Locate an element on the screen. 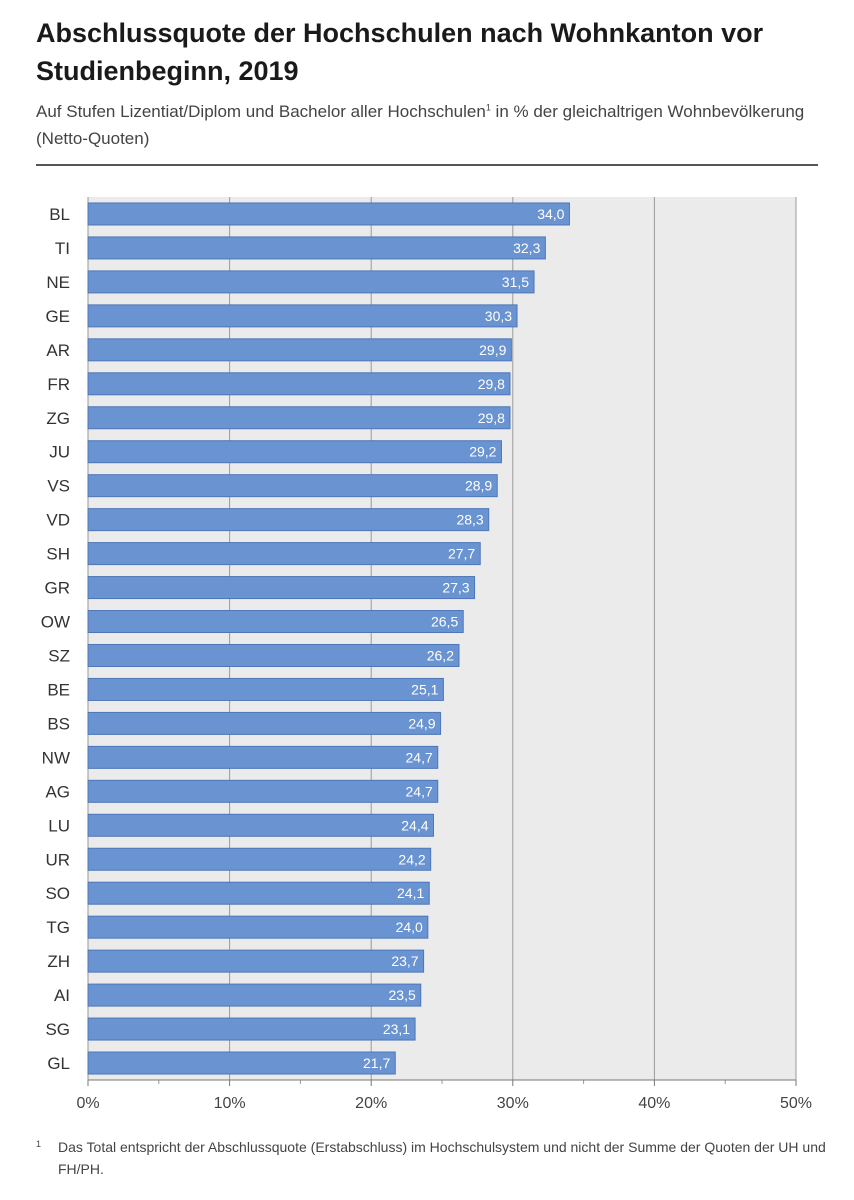 Image resolution: width=854 pixels, height=1200 pixels. category-label: BS is located at coordinates (58, 723).